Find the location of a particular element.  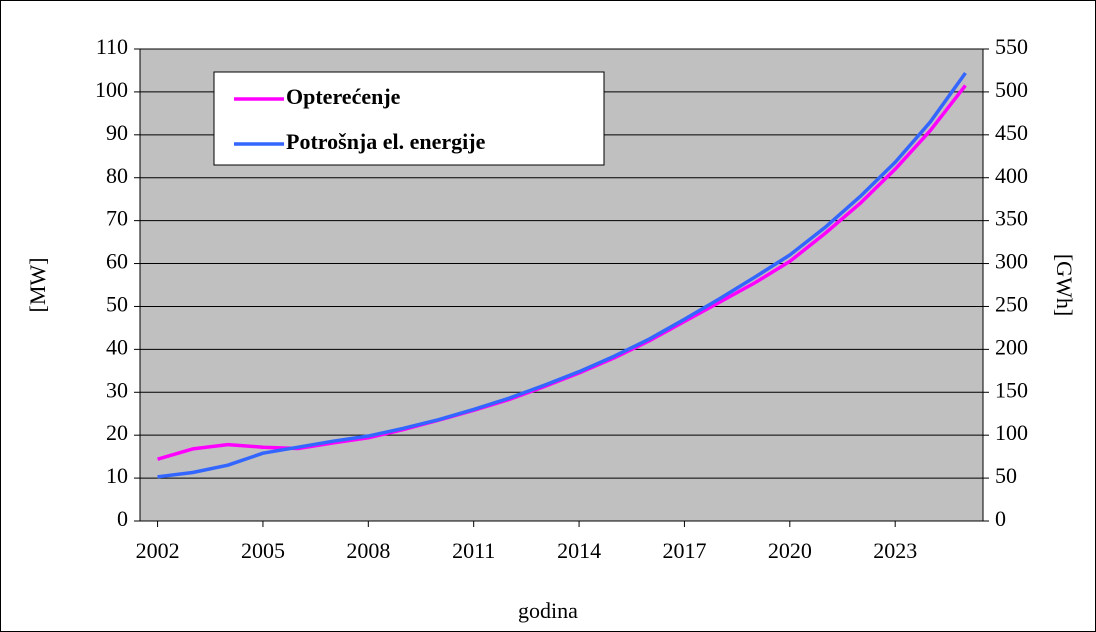

y-axis-label: [MW] is located at coordinates (37, 285).